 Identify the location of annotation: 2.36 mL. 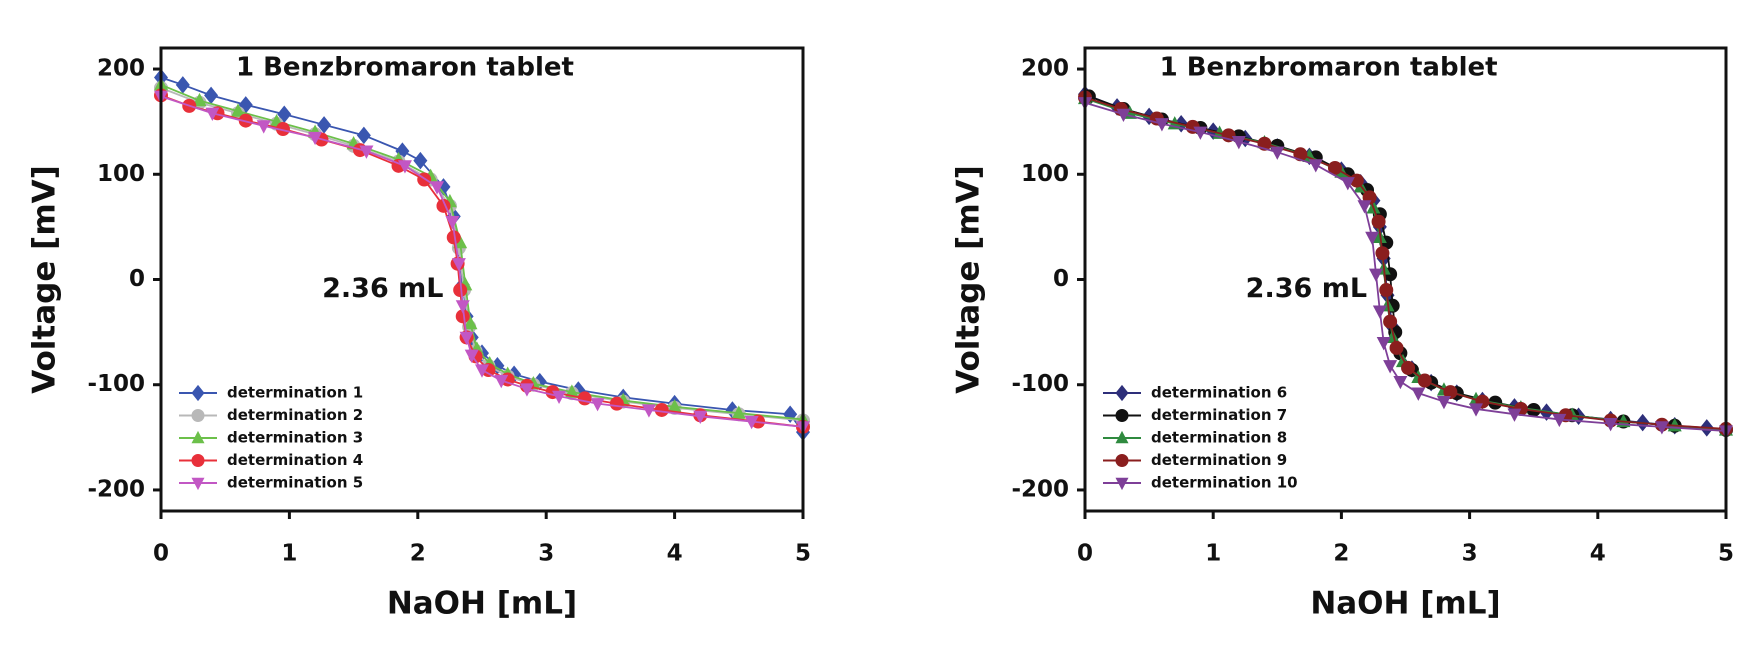
(1306, 288).